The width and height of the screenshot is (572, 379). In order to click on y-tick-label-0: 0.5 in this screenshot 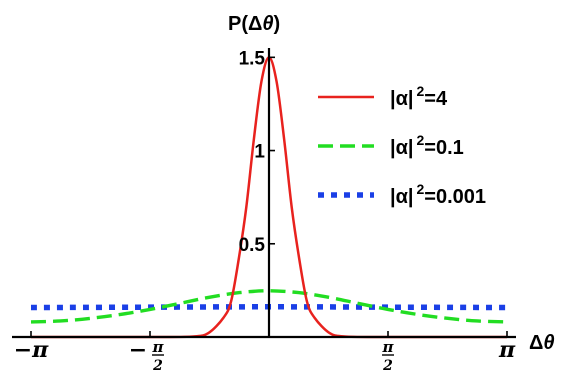, I will do `click(252, 245)`.